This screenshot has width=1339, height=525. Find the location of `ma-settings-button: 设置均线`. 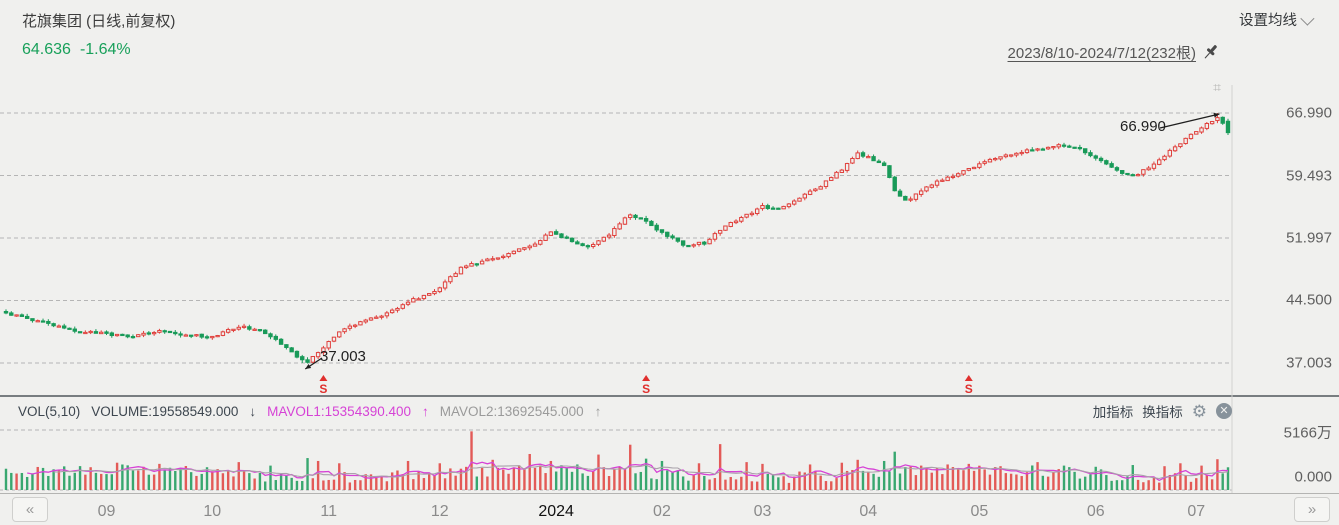

ma-settings-button: 设置均线 is located at coordinates (1277, 19).